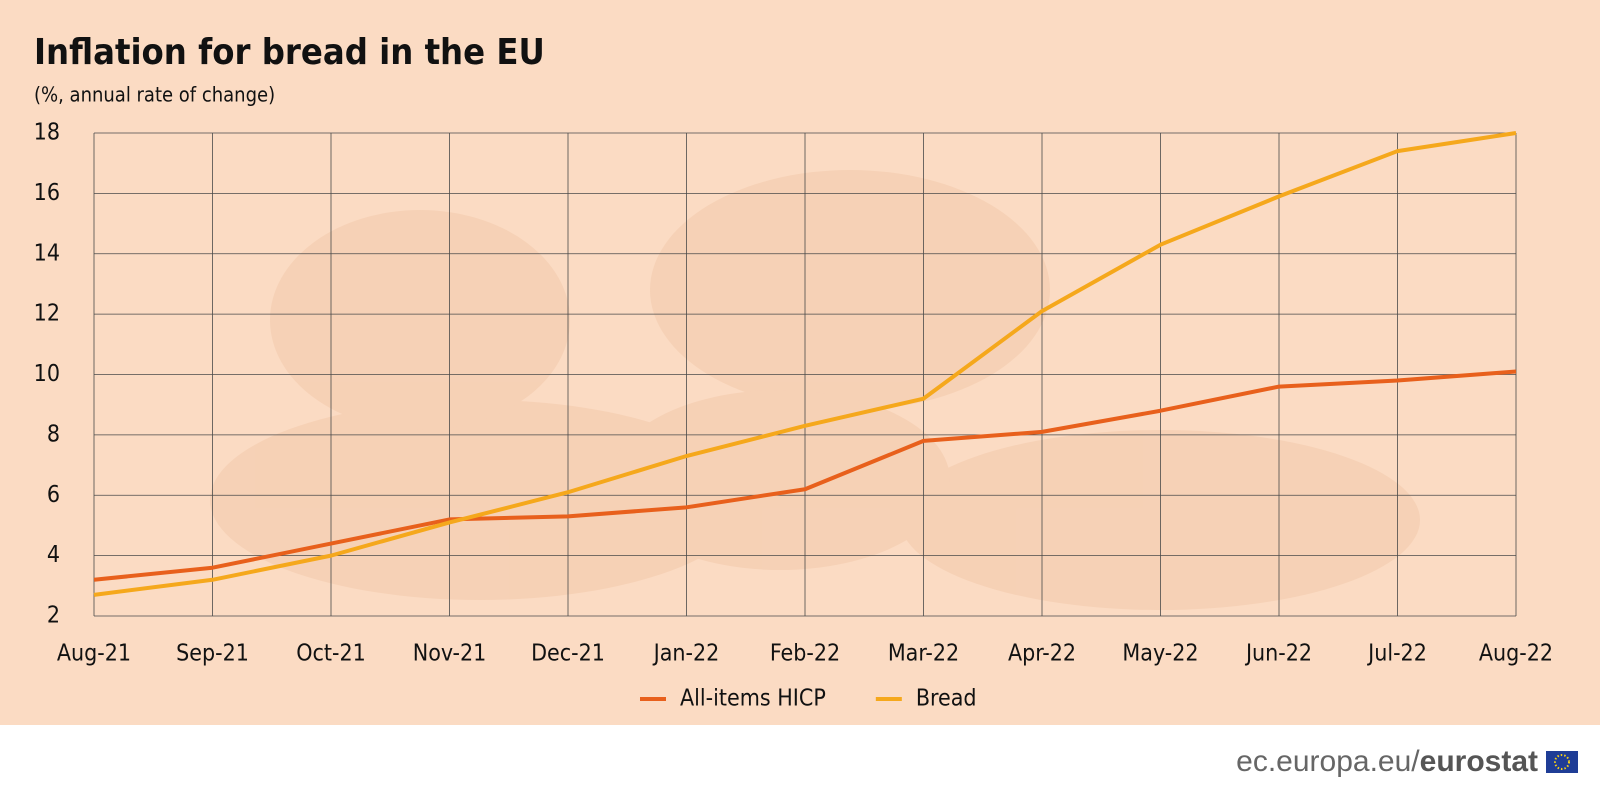 The width and height of the screenshot is (1600, 800). I want to click on footer-brand: eurostat, so click(1479, 761).